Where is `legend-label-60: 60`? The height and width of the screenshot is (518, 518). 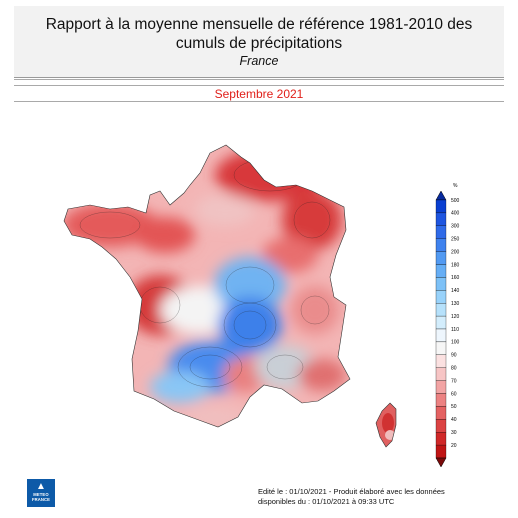 legend-label-60: 60 is located at coordinates (454, 394).